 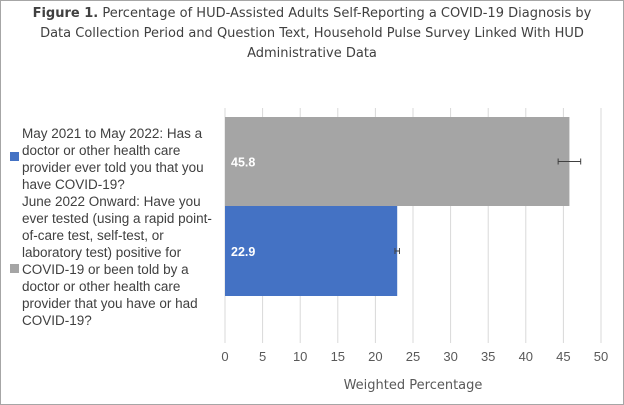 I want to click on figure-label: Figure 1., so click(x=65, y=13).